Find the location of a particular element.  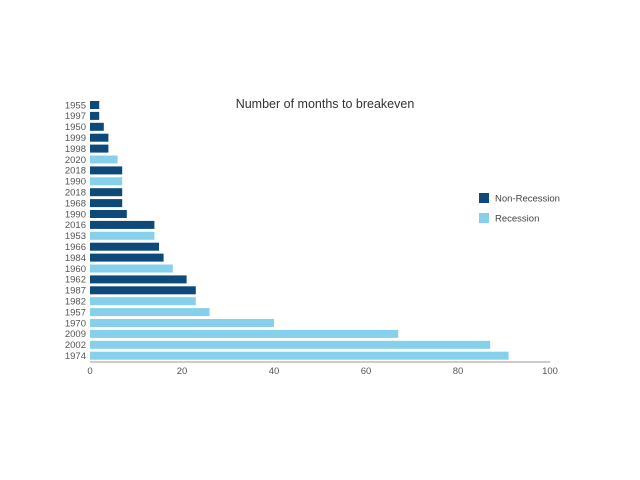

legend: Non-Recession Recession is located at coordinates (519, 209).